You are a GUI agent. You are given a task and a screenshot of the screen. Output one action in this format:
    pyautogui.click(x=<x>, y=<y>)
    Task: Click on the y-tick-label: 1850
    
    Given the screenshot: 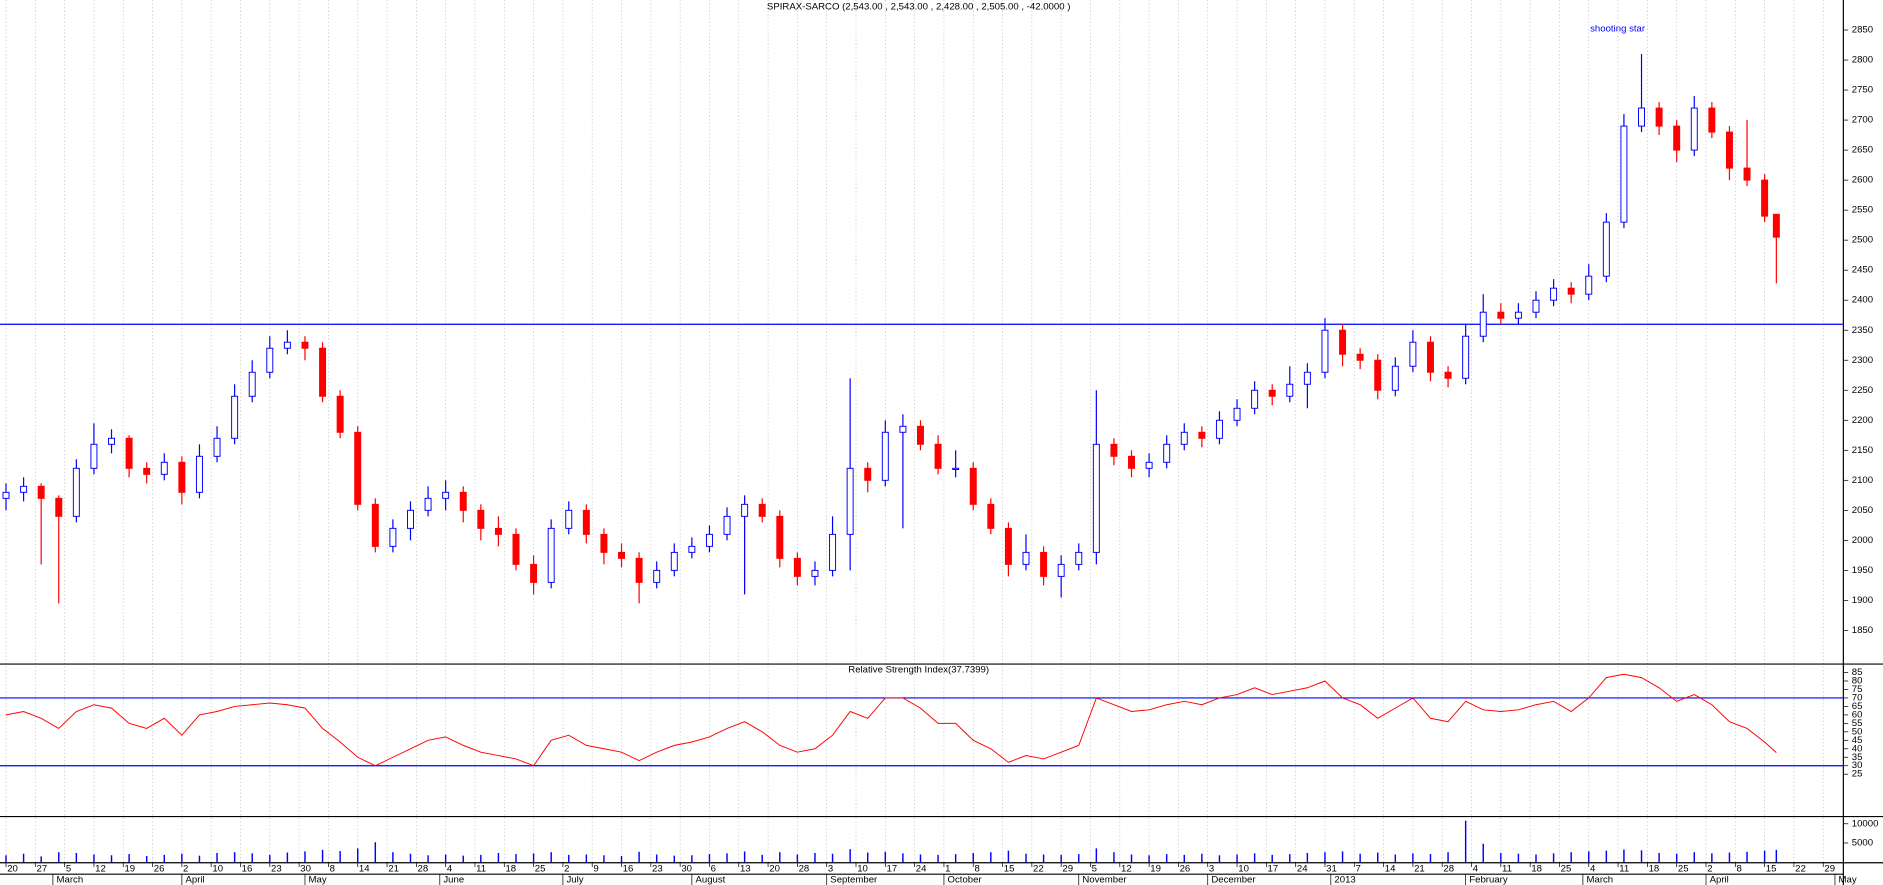 What is the action you would take?
    pyautogui.click(x=1862, y=630)
    